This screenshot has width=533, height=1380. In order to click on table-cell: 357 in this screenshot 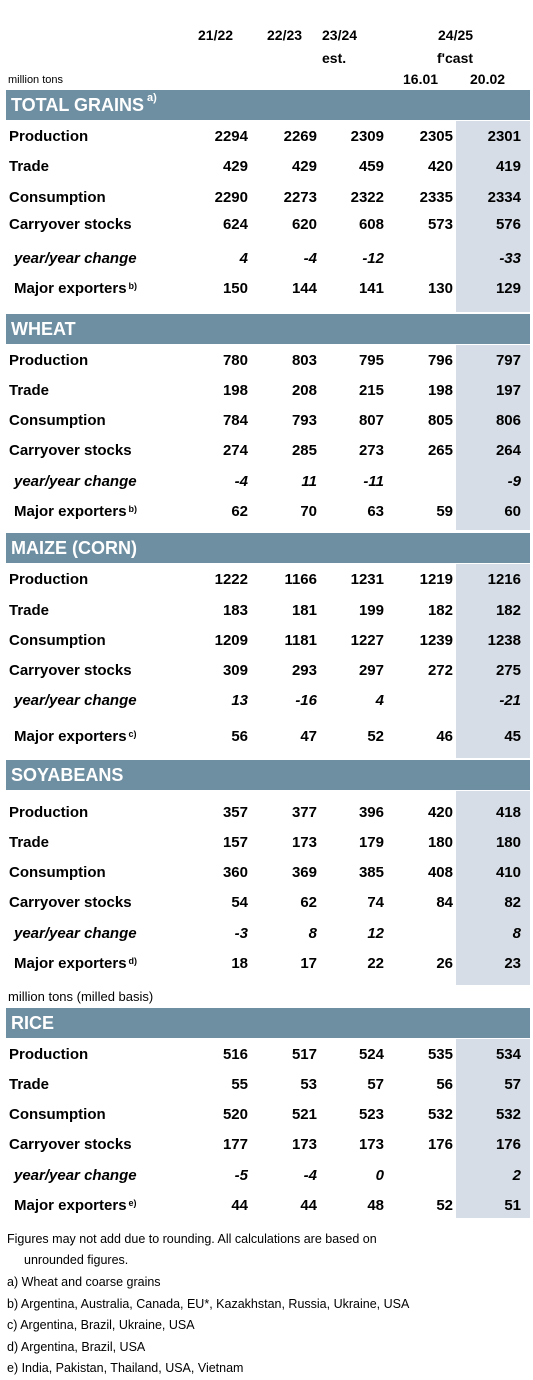, I will do `click(235, 812)`.